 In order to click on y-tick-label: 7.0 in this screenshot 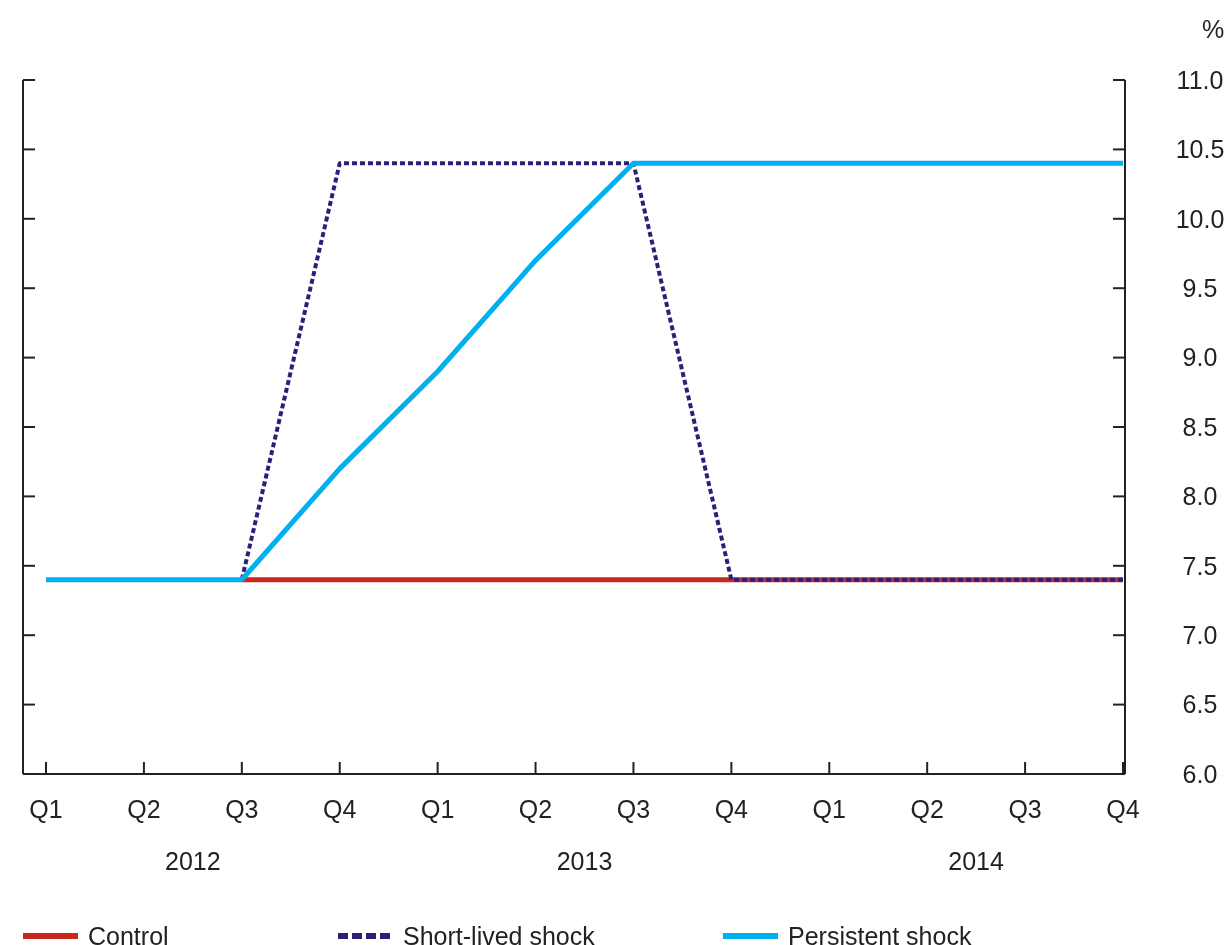, I will do `click(1200, 634)`.